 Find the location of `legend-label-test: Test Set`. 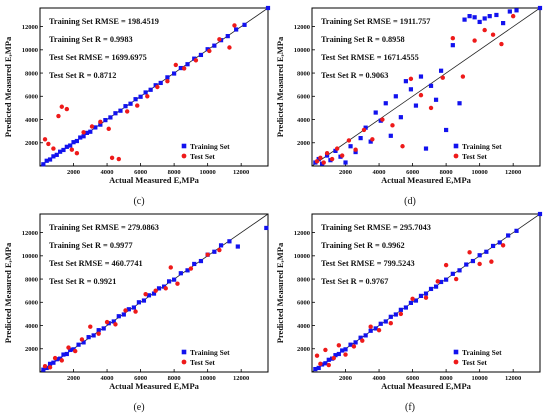

legend-label-test: Test Set is located at coordinates (474, 156).